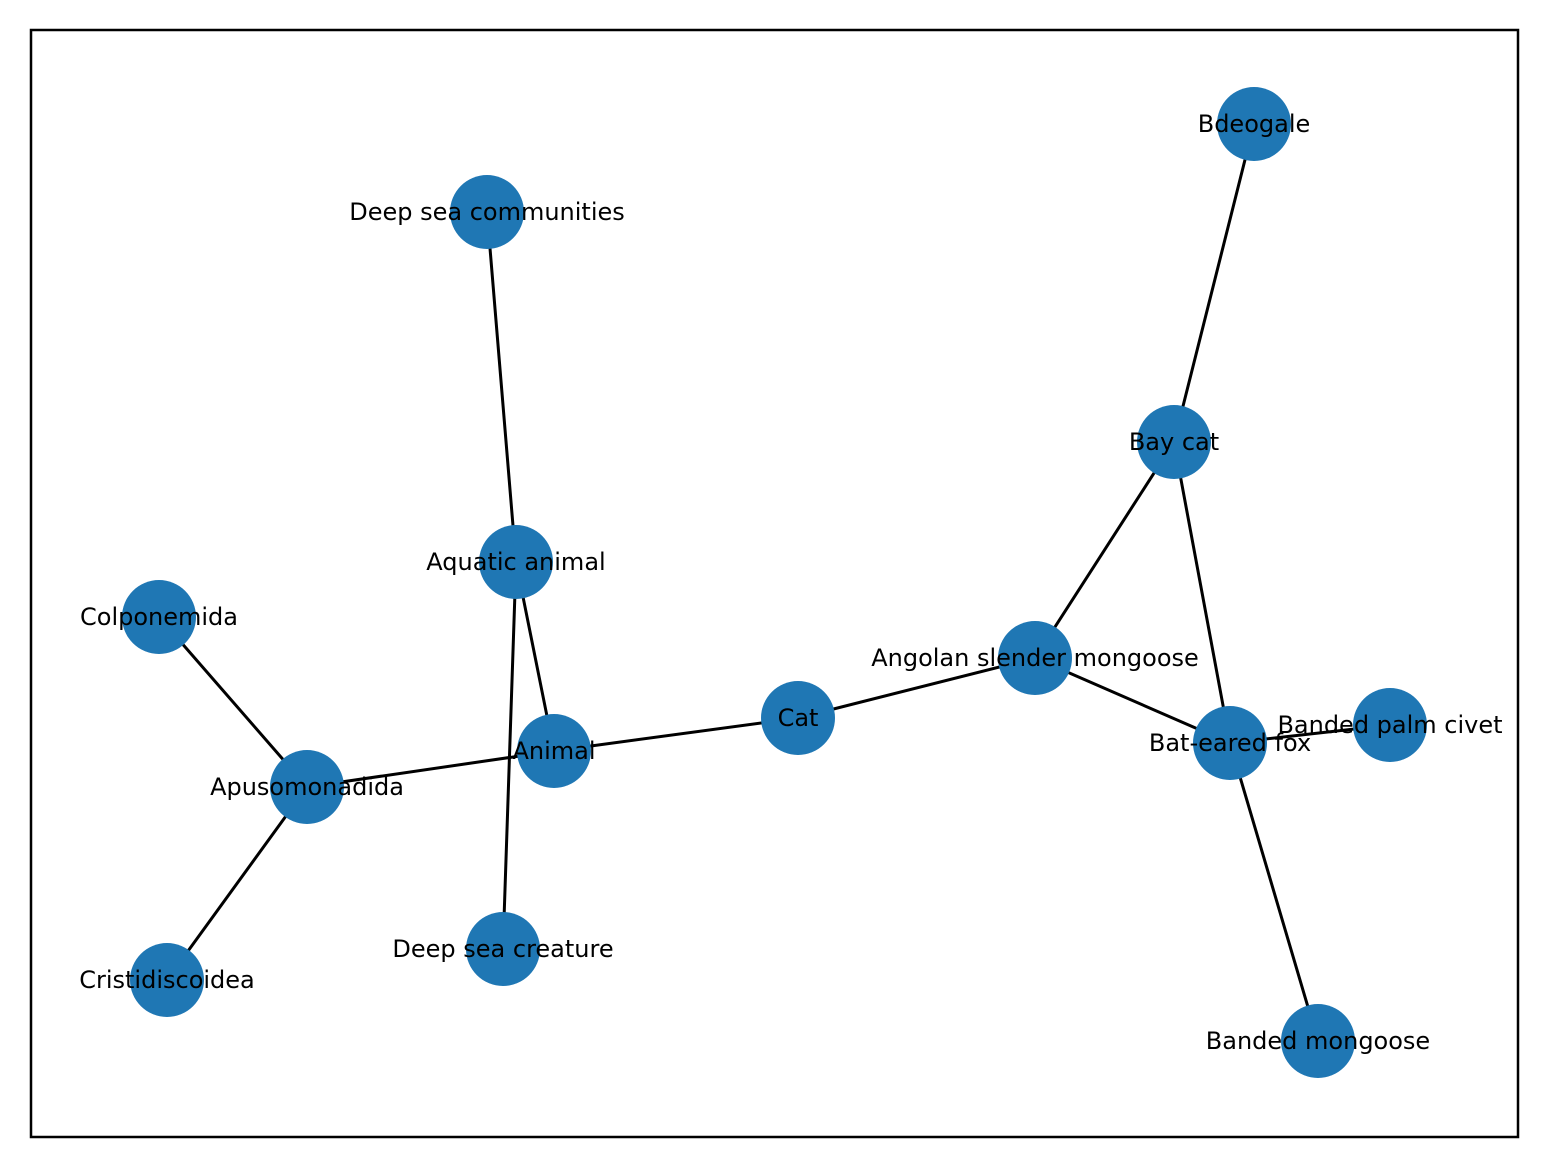 This screenshot has height=1168, width=1548. Describe the element at coordinates (1104, 550) in the screenshot. I see `edge-angolan-slender-mongoose-bay-cat` at that location.